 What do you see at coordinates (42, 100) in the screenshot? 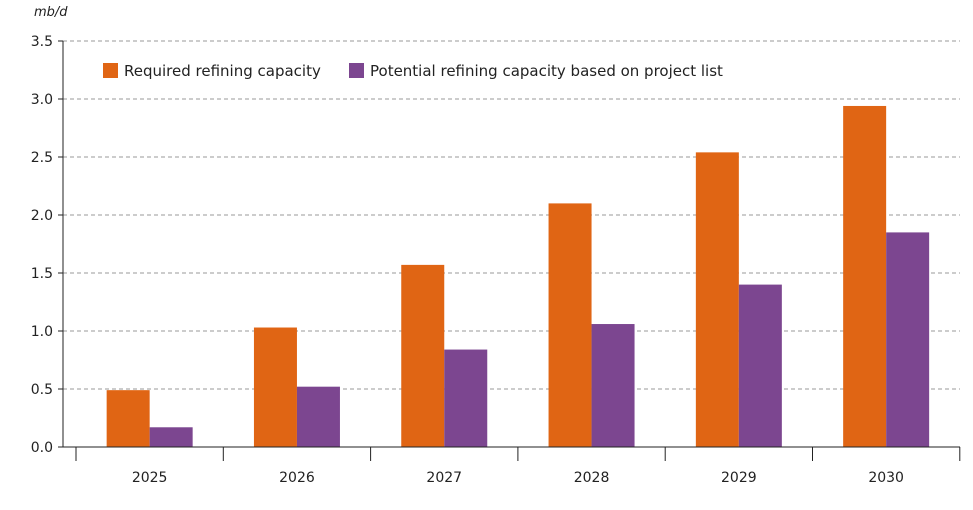
I see `y-tick-label: 3.0` at bounding box center [42, 100].